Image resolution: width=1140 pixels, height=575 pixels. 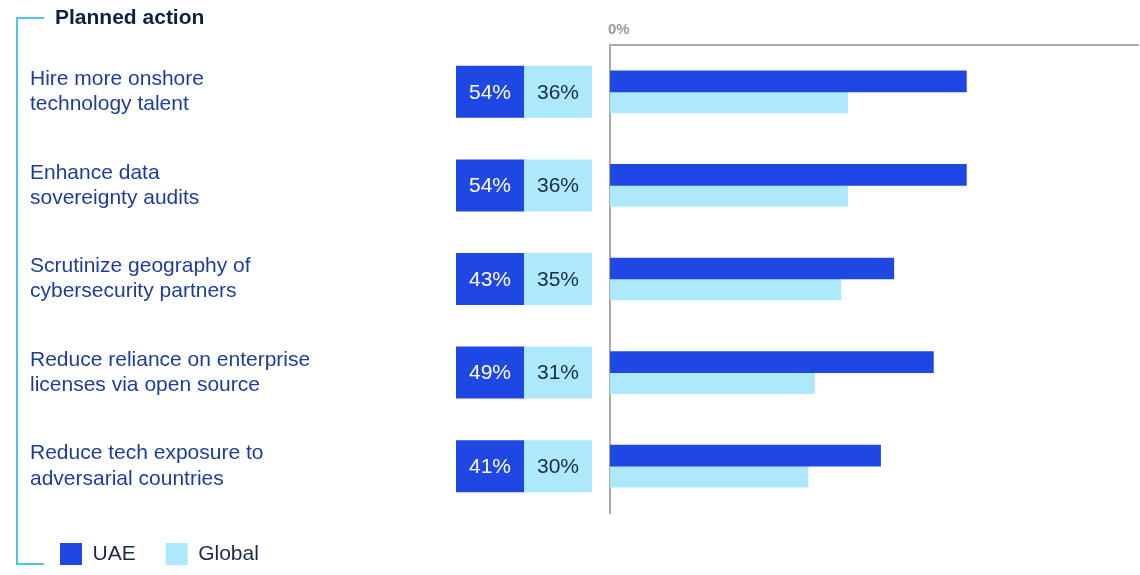 What do you see at coordinates (490, 372) in the screenshot?
I see `data-label: 49%` at bounding box center [490, 372].